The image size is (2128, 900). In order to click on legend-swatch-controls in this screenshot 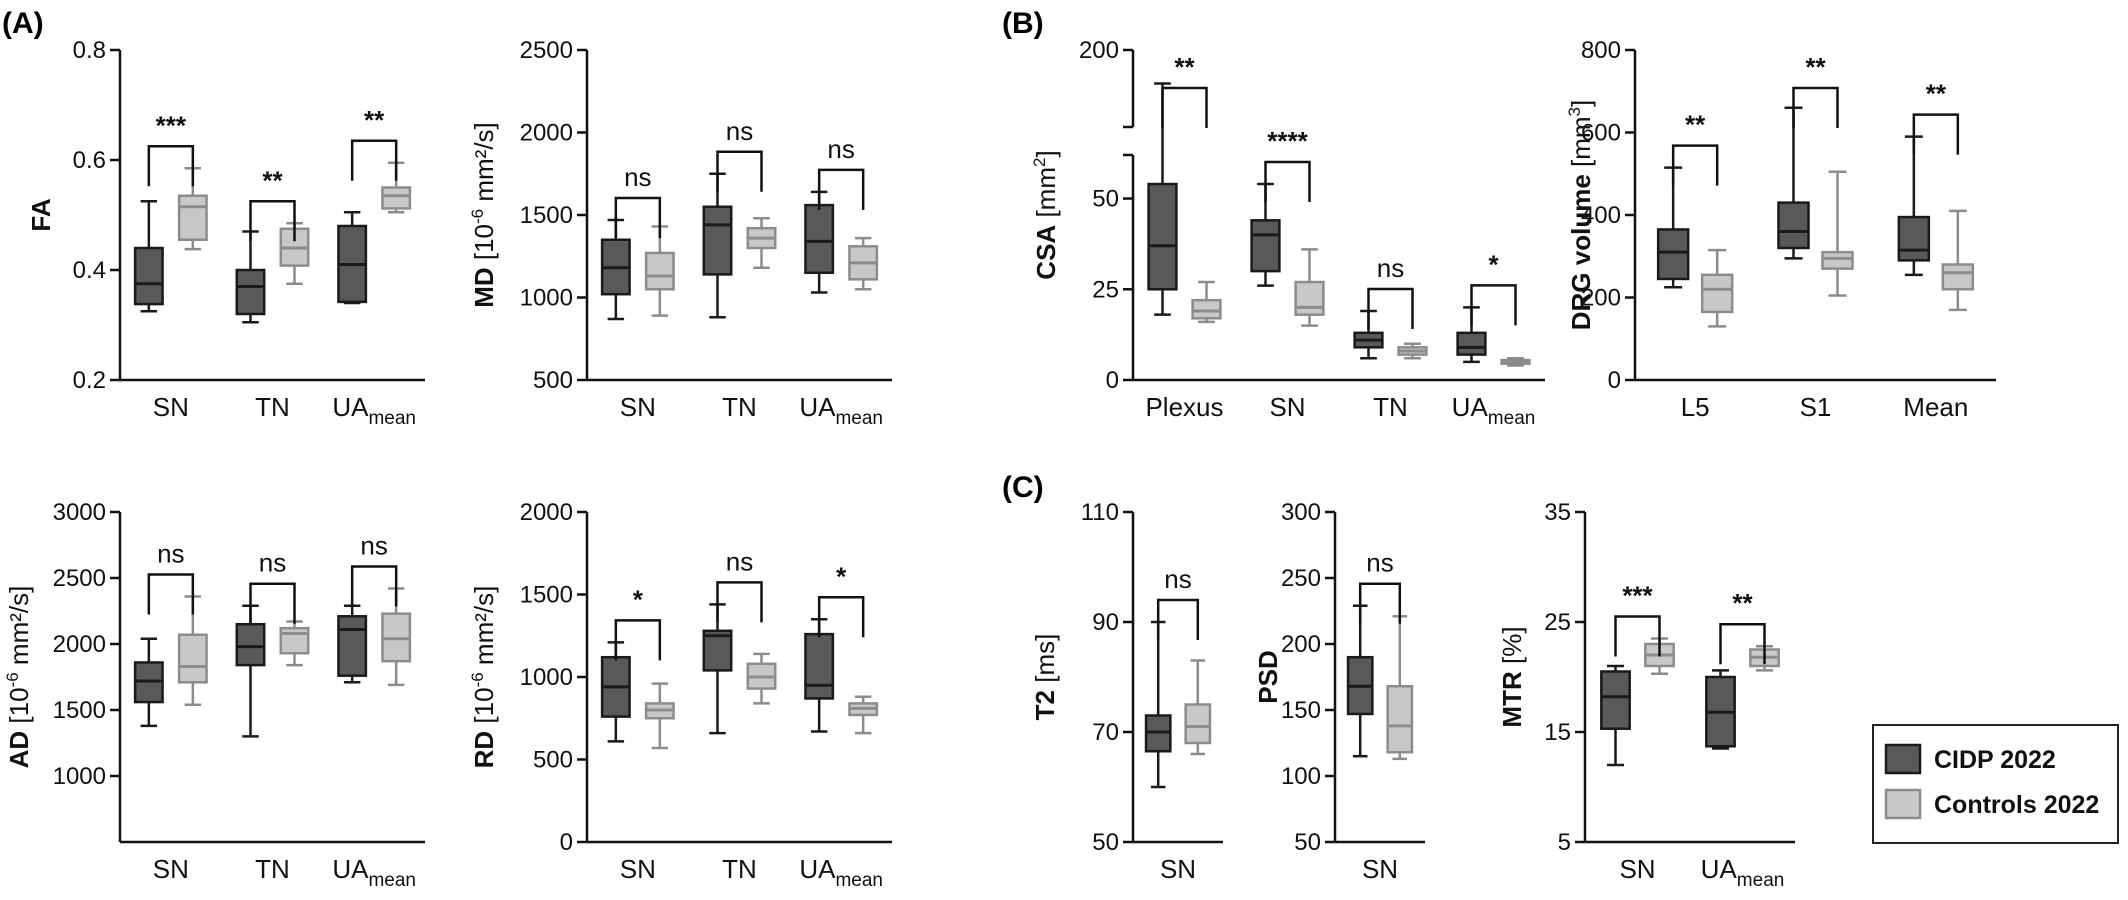, I will do `click(1903, 804)`.